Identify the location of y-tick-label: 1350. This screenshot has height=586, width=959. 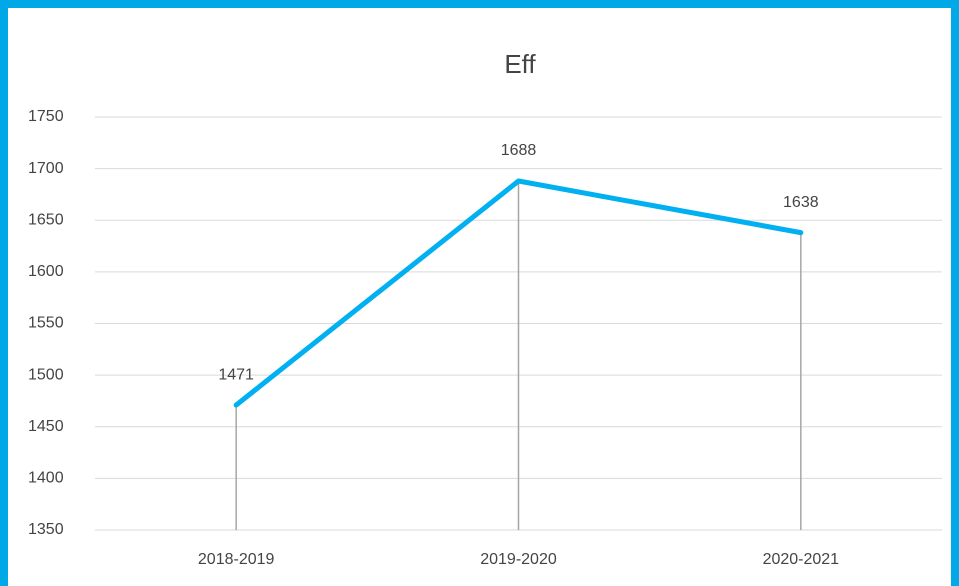
(46, 529).